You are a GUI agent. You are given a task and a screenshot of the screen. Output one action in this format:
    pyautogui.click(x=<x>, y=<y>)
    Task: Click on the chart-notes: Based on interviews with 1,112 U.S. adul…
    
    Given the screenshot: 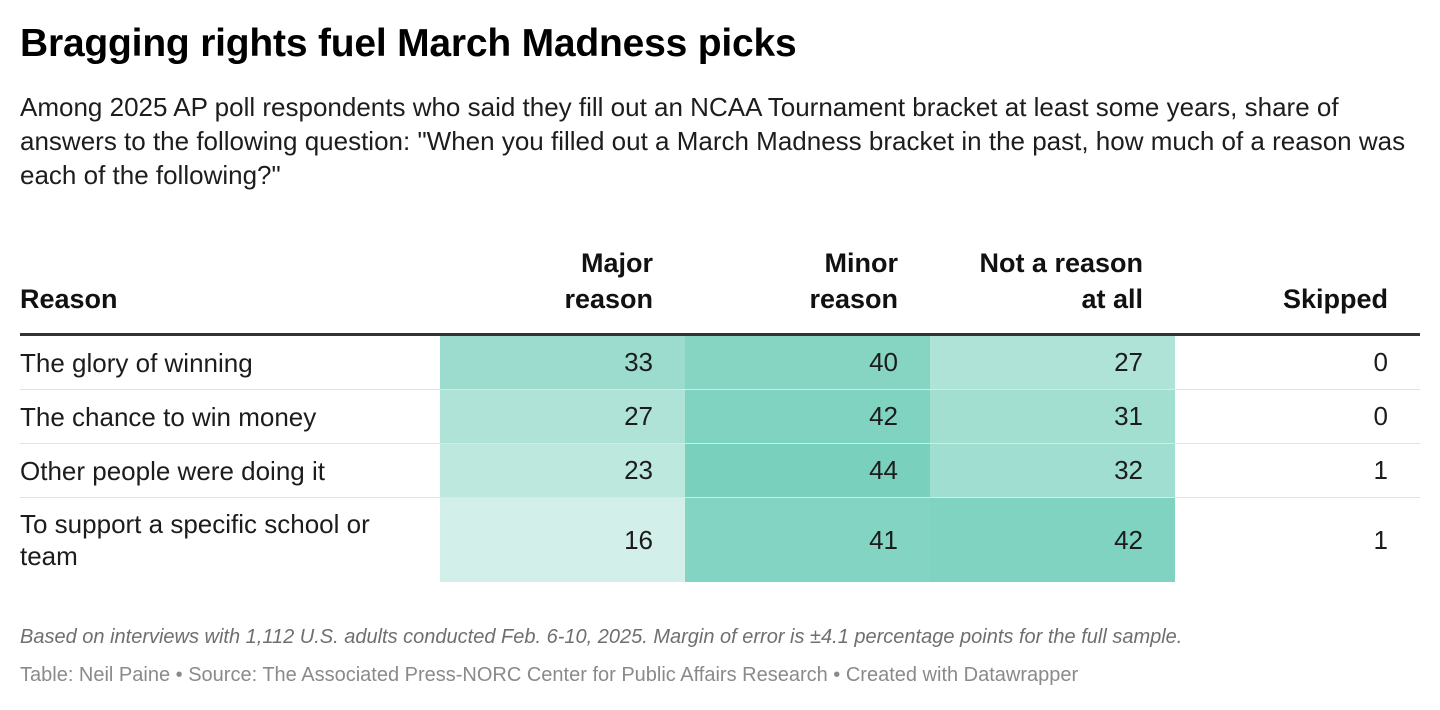 What is the action you would take?
    pyautogui.click(x=601, y=637)
    